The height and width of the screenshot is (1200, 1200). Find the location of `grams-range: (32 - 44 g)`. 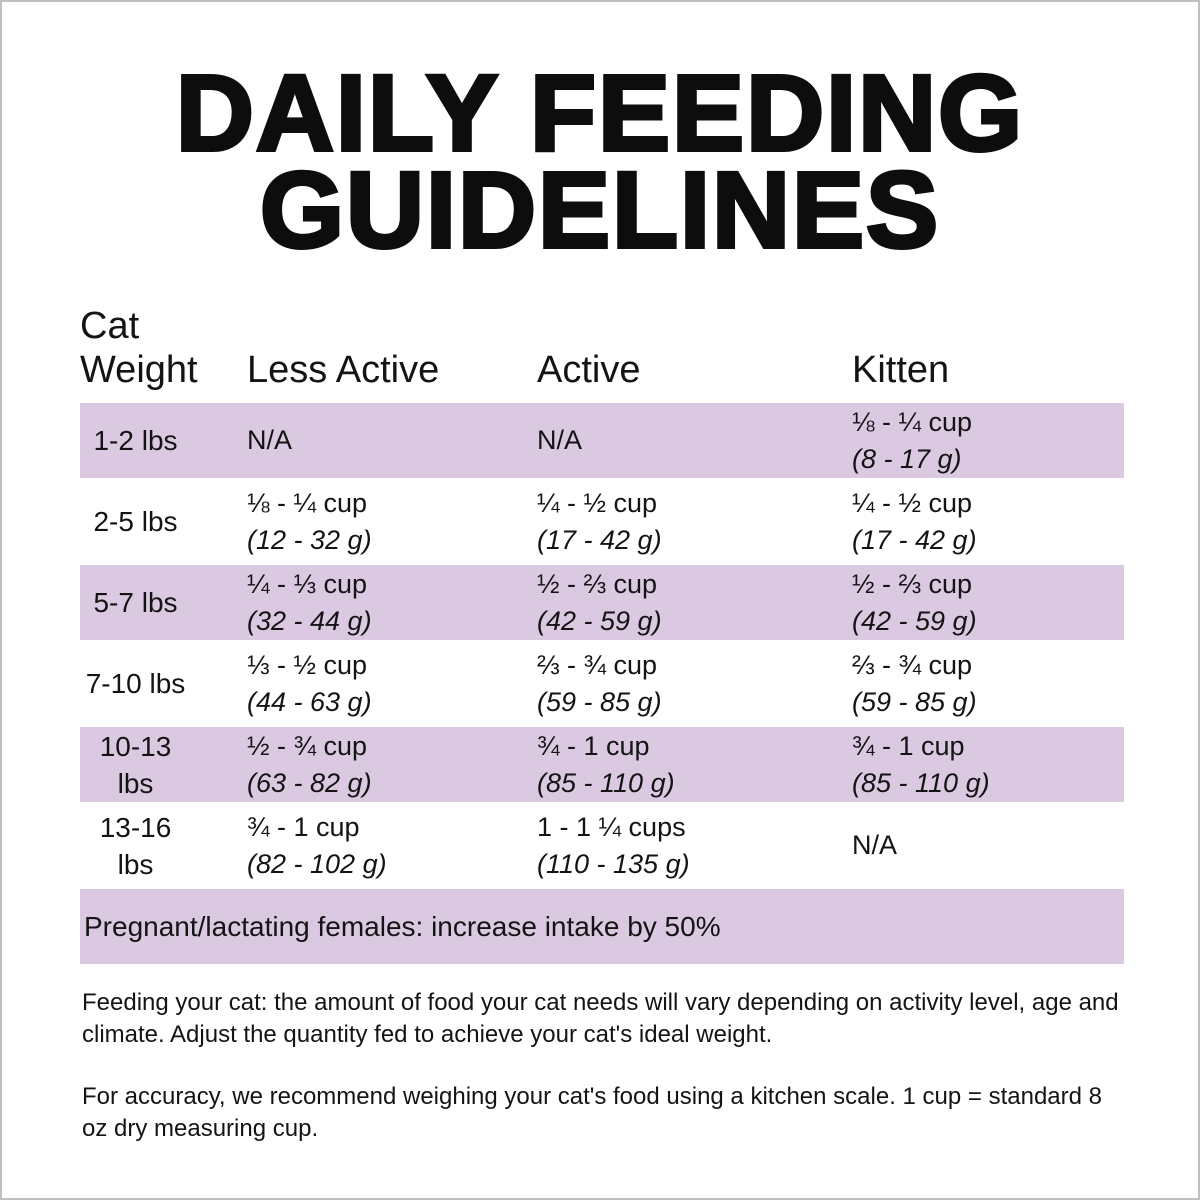

grams-range: (32 - 44 g) is located at coordinates (309, 620).